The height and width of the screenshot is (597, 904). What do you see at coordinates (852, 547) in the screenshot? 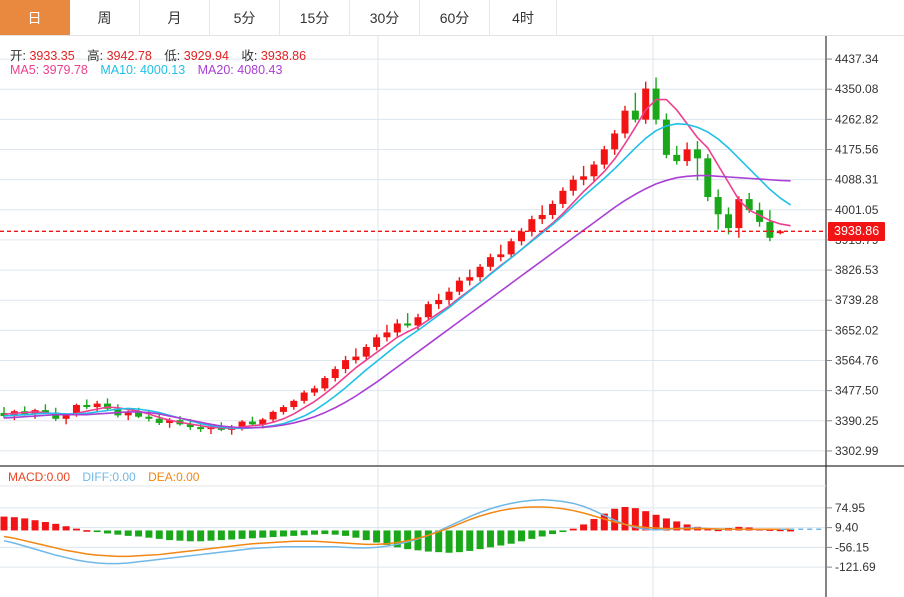
I see `svg-text: -56.15` at bounding box center [852, 547].